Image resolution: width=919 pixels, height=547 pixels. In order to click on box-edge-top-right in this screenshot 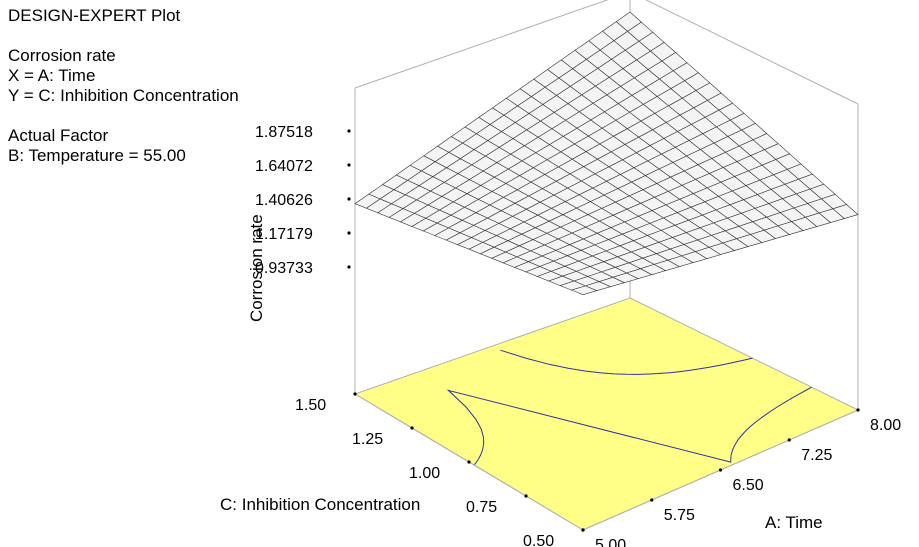, I will do `click(752, 52)`.